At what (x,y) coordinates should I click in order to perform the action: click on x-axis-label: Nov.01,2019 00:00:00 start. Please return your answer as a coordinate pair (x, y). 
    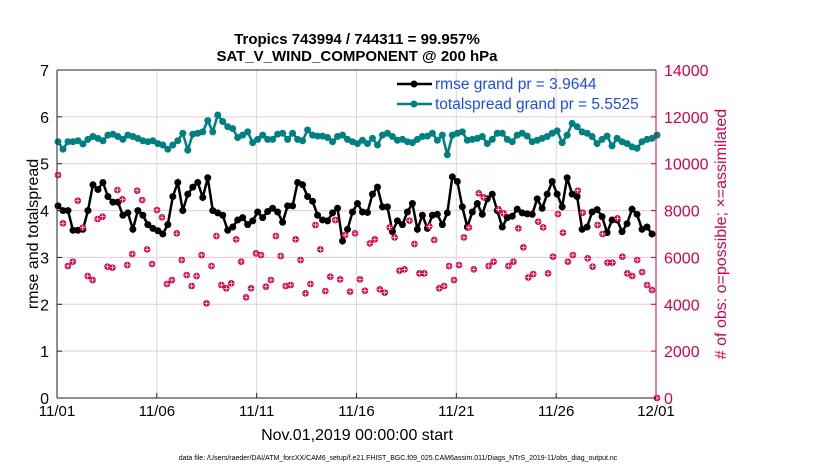
    Looking at the image, I should click on (357, 435).